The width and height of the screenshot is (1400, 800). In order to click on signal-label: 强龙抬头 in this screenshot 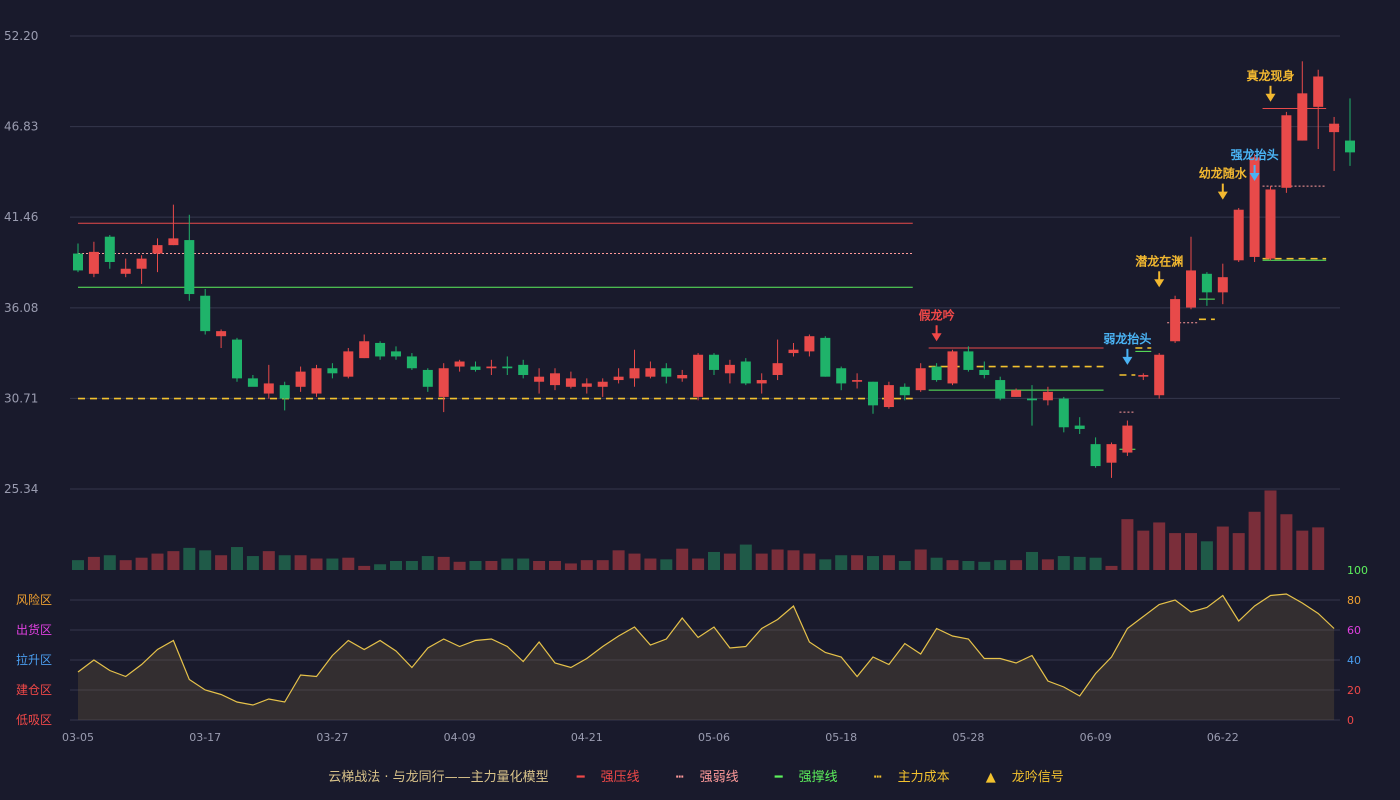, I will do `click(1255, 154)`.